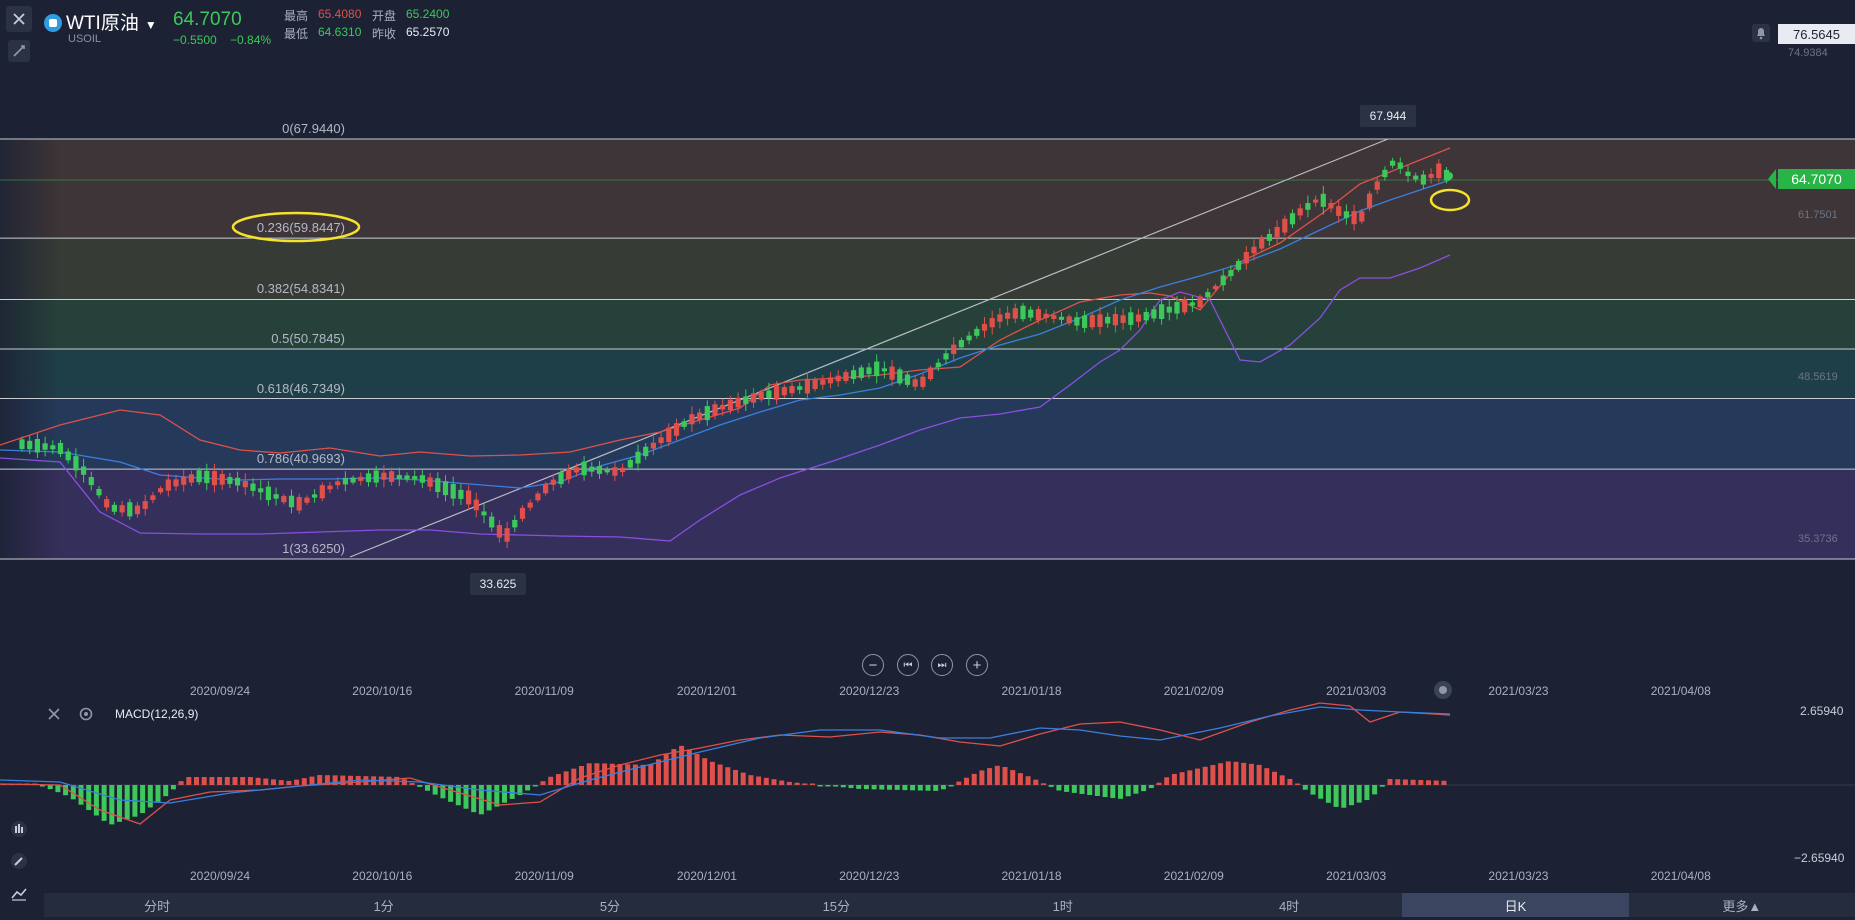  I want to click on skip-start-icon: ⏮, so click(908, 665).